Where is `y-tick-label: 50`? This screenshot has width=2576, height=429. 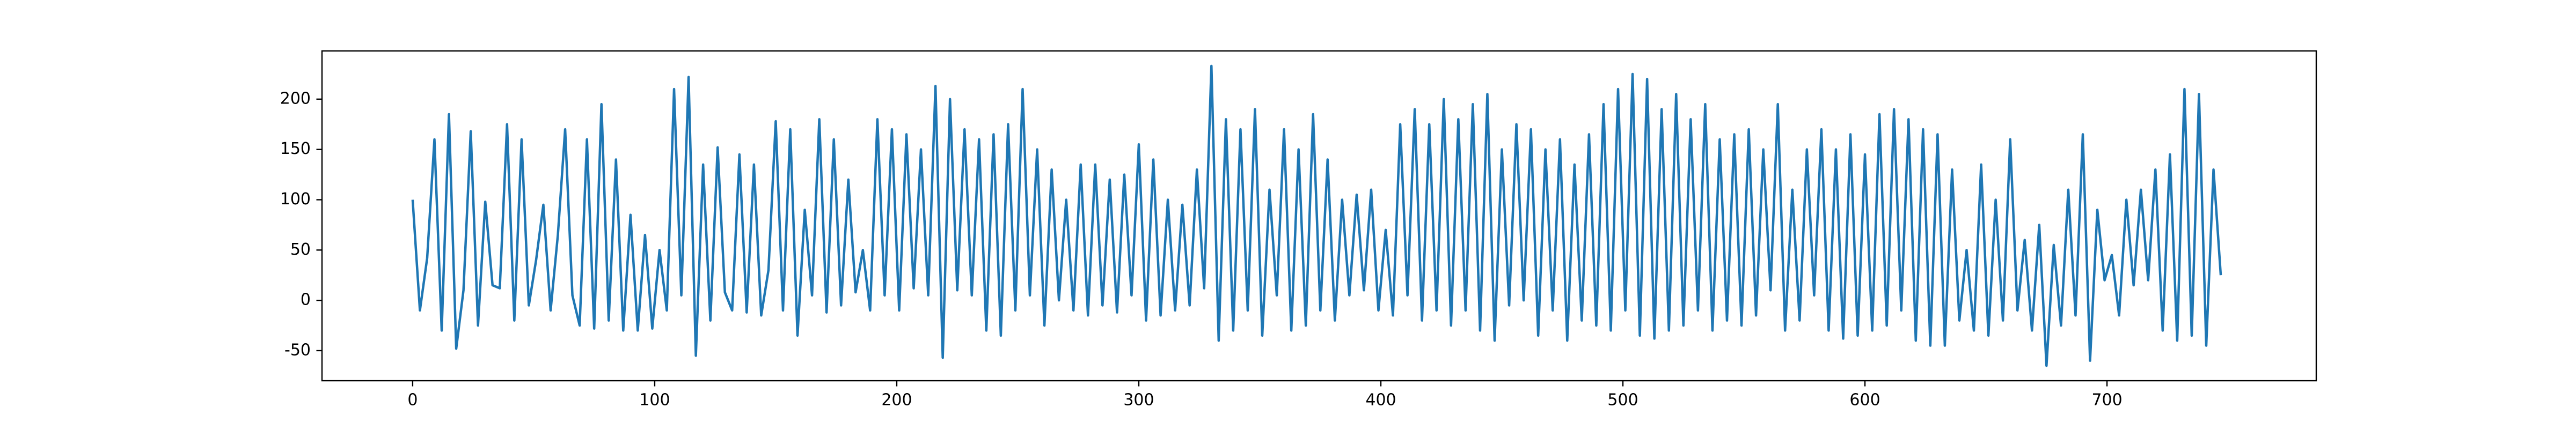
y-tick-label: 50 is located at coordinates (300, 249).